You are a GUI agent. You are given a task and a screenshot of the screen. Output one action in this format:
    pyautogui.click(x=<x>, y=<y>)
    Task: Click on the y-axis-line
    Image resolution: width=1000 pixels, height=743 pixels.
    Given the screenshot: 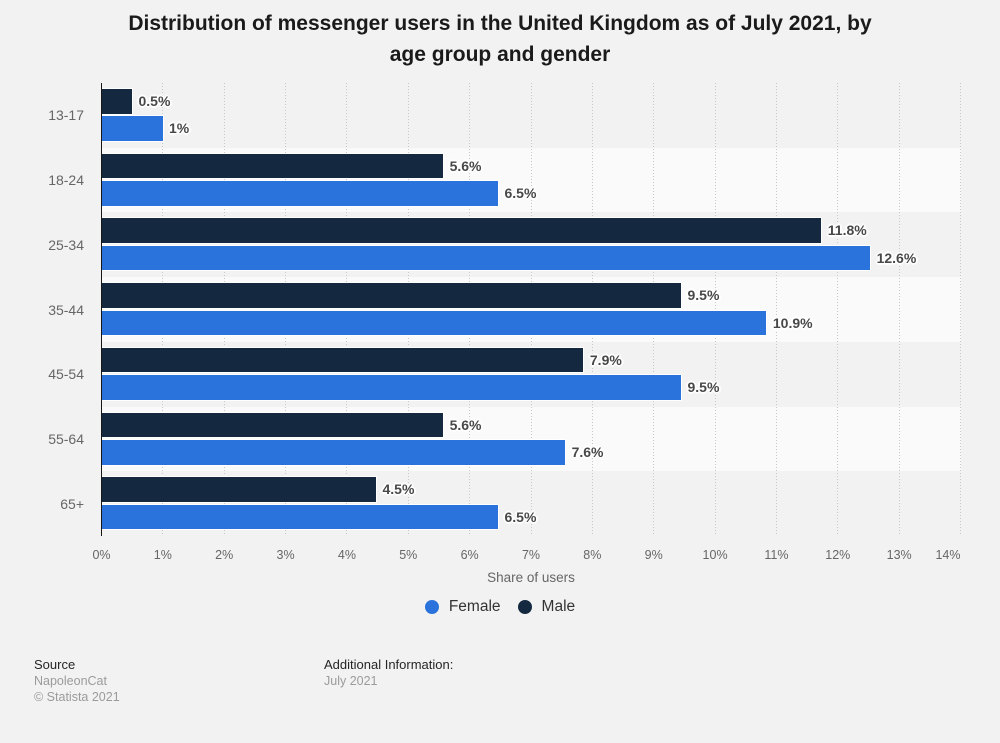 What is the action you would take?
    pyautogui.click(x=101, y=309)
    